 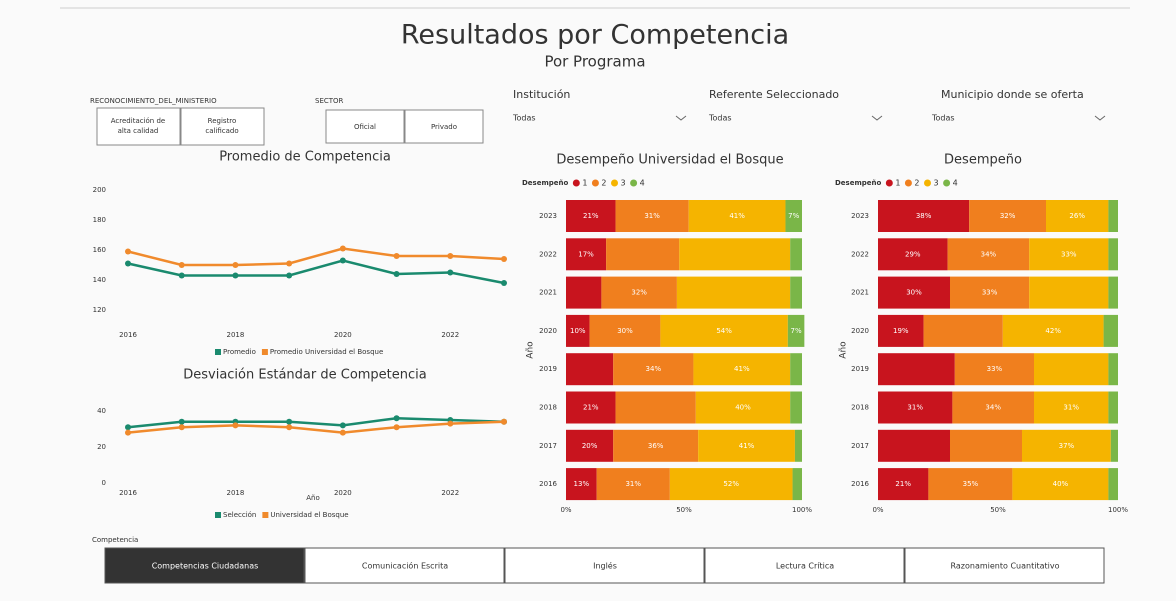 What do you see at coordinates (99, 220) in the screenshot?
I see `y-tick-label: 180` at bounding box center [99, 220].